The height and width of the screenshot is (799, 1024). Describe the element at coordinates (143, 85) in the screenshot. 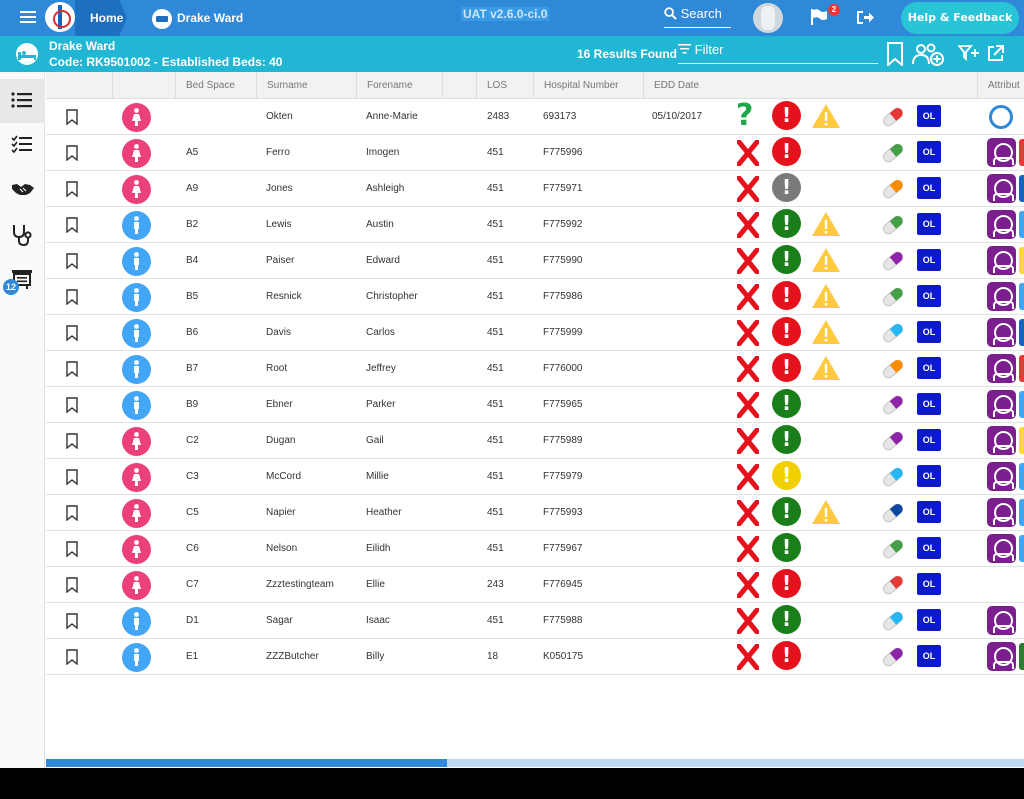

I see `header-gender` at that location.